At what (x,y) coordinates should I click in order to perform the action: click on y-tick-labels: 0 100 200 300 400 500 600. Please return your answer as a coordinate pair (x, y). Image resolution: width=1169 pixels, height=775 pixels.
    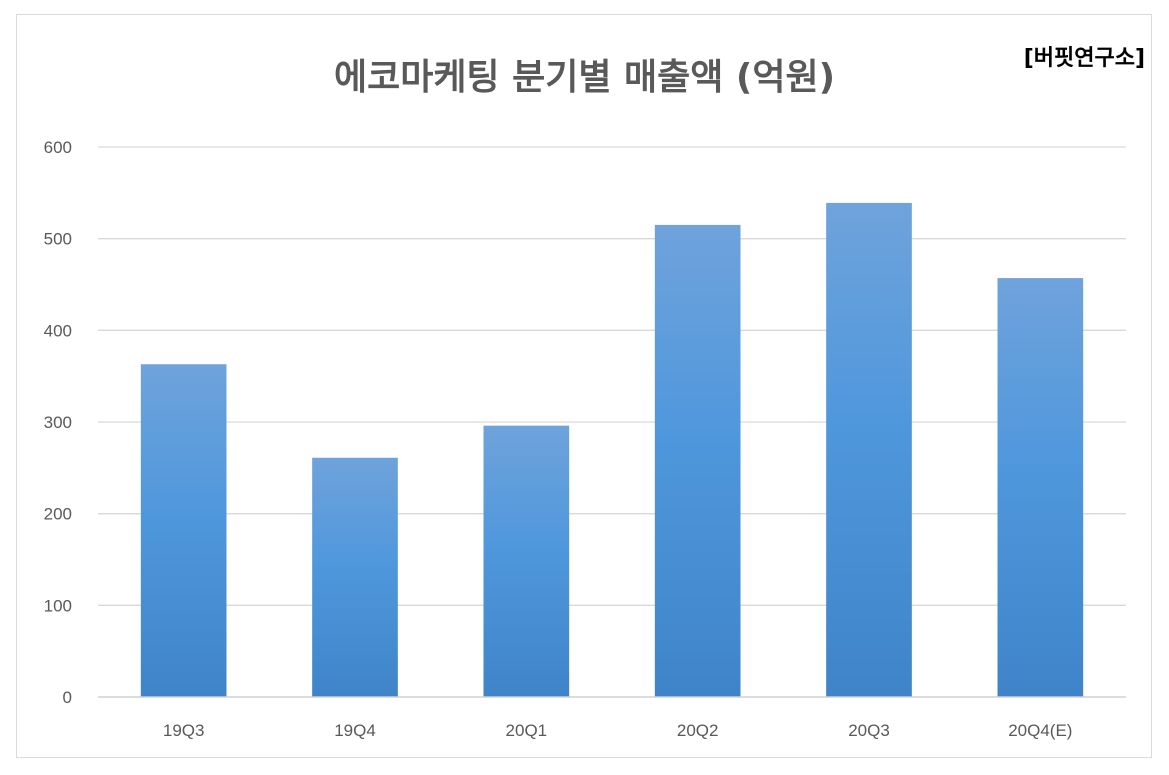
    Looking at the image, I should click on (58, 422).